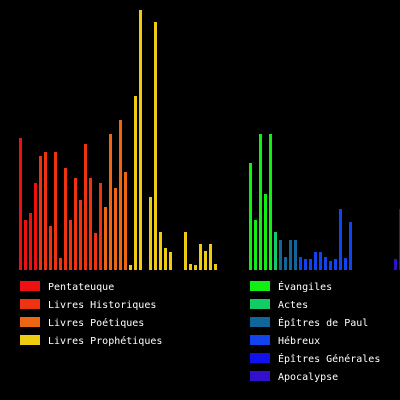 The image size is (400, 400). What do you see at coordinates (260, 376) in the screenshot?
I see `legend-swatch-apocalypse` at bounding box center [260, 376].